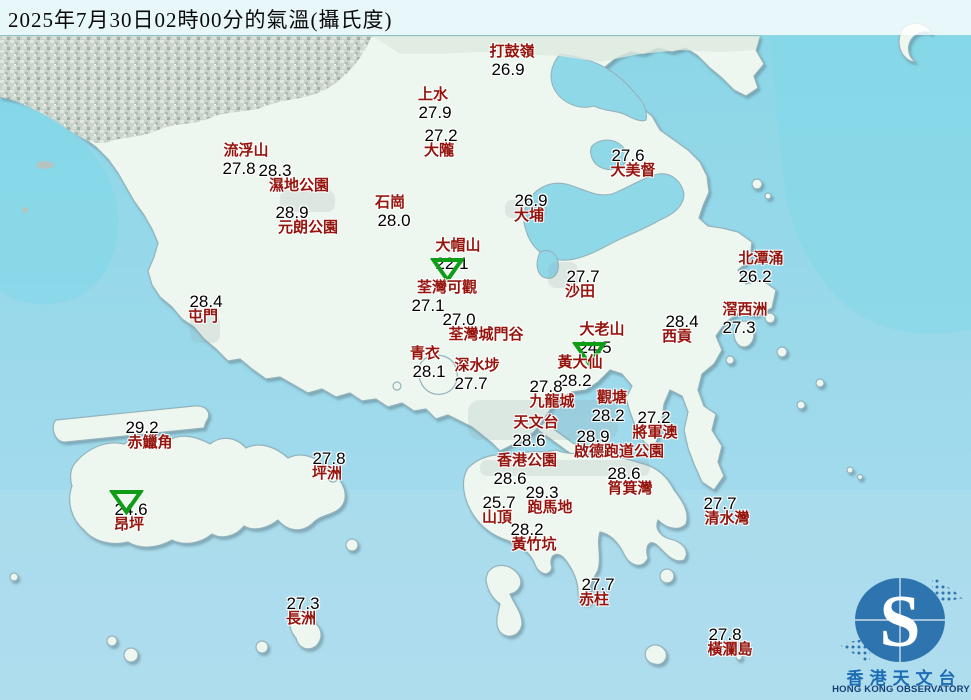 This screenshot has height=700, width=971. I want to click on hko-logo: S 香港天文台 HONG KONG OBSERVATORY, so click(898, 634).